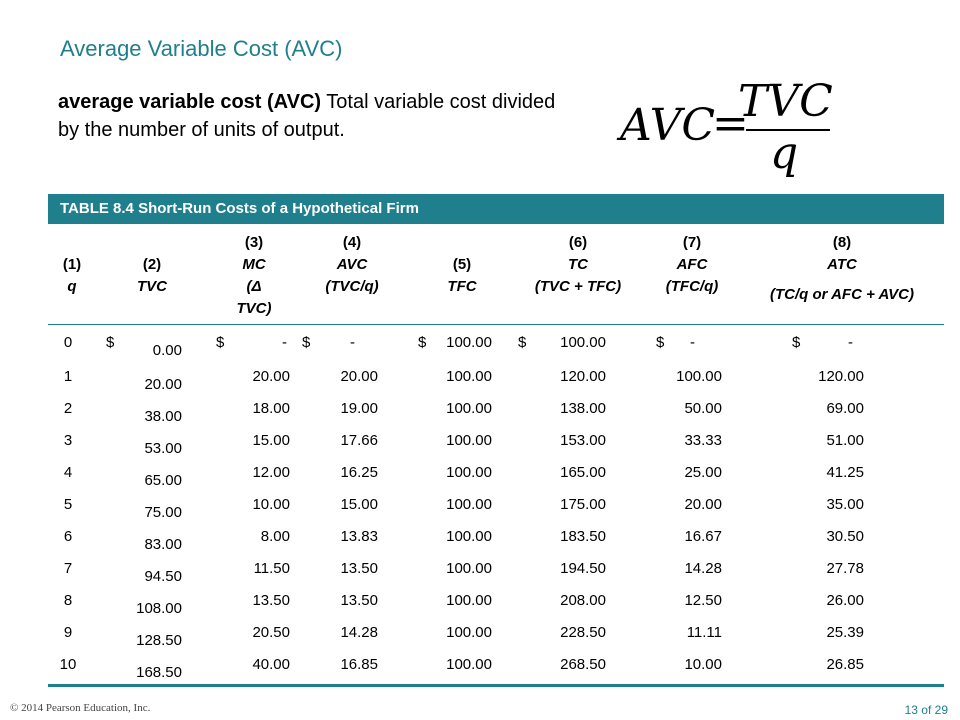 This screenshot has height=720, width=960. What do you see at coordinates (784, 153) in the screenshot?
I see `formula-denominator: q` at bounding box center [784, 153].